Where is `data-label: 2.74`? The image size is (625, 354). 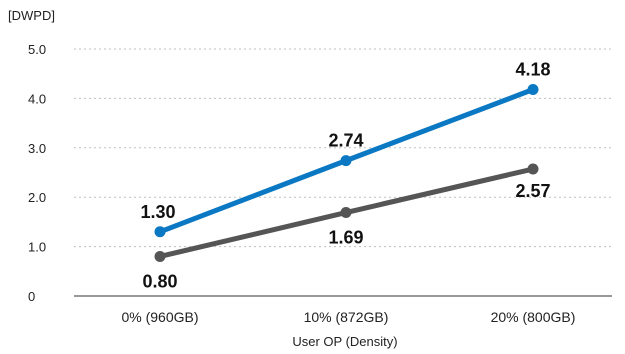 data-label: 2.74 is located at coordinates (345, 141).